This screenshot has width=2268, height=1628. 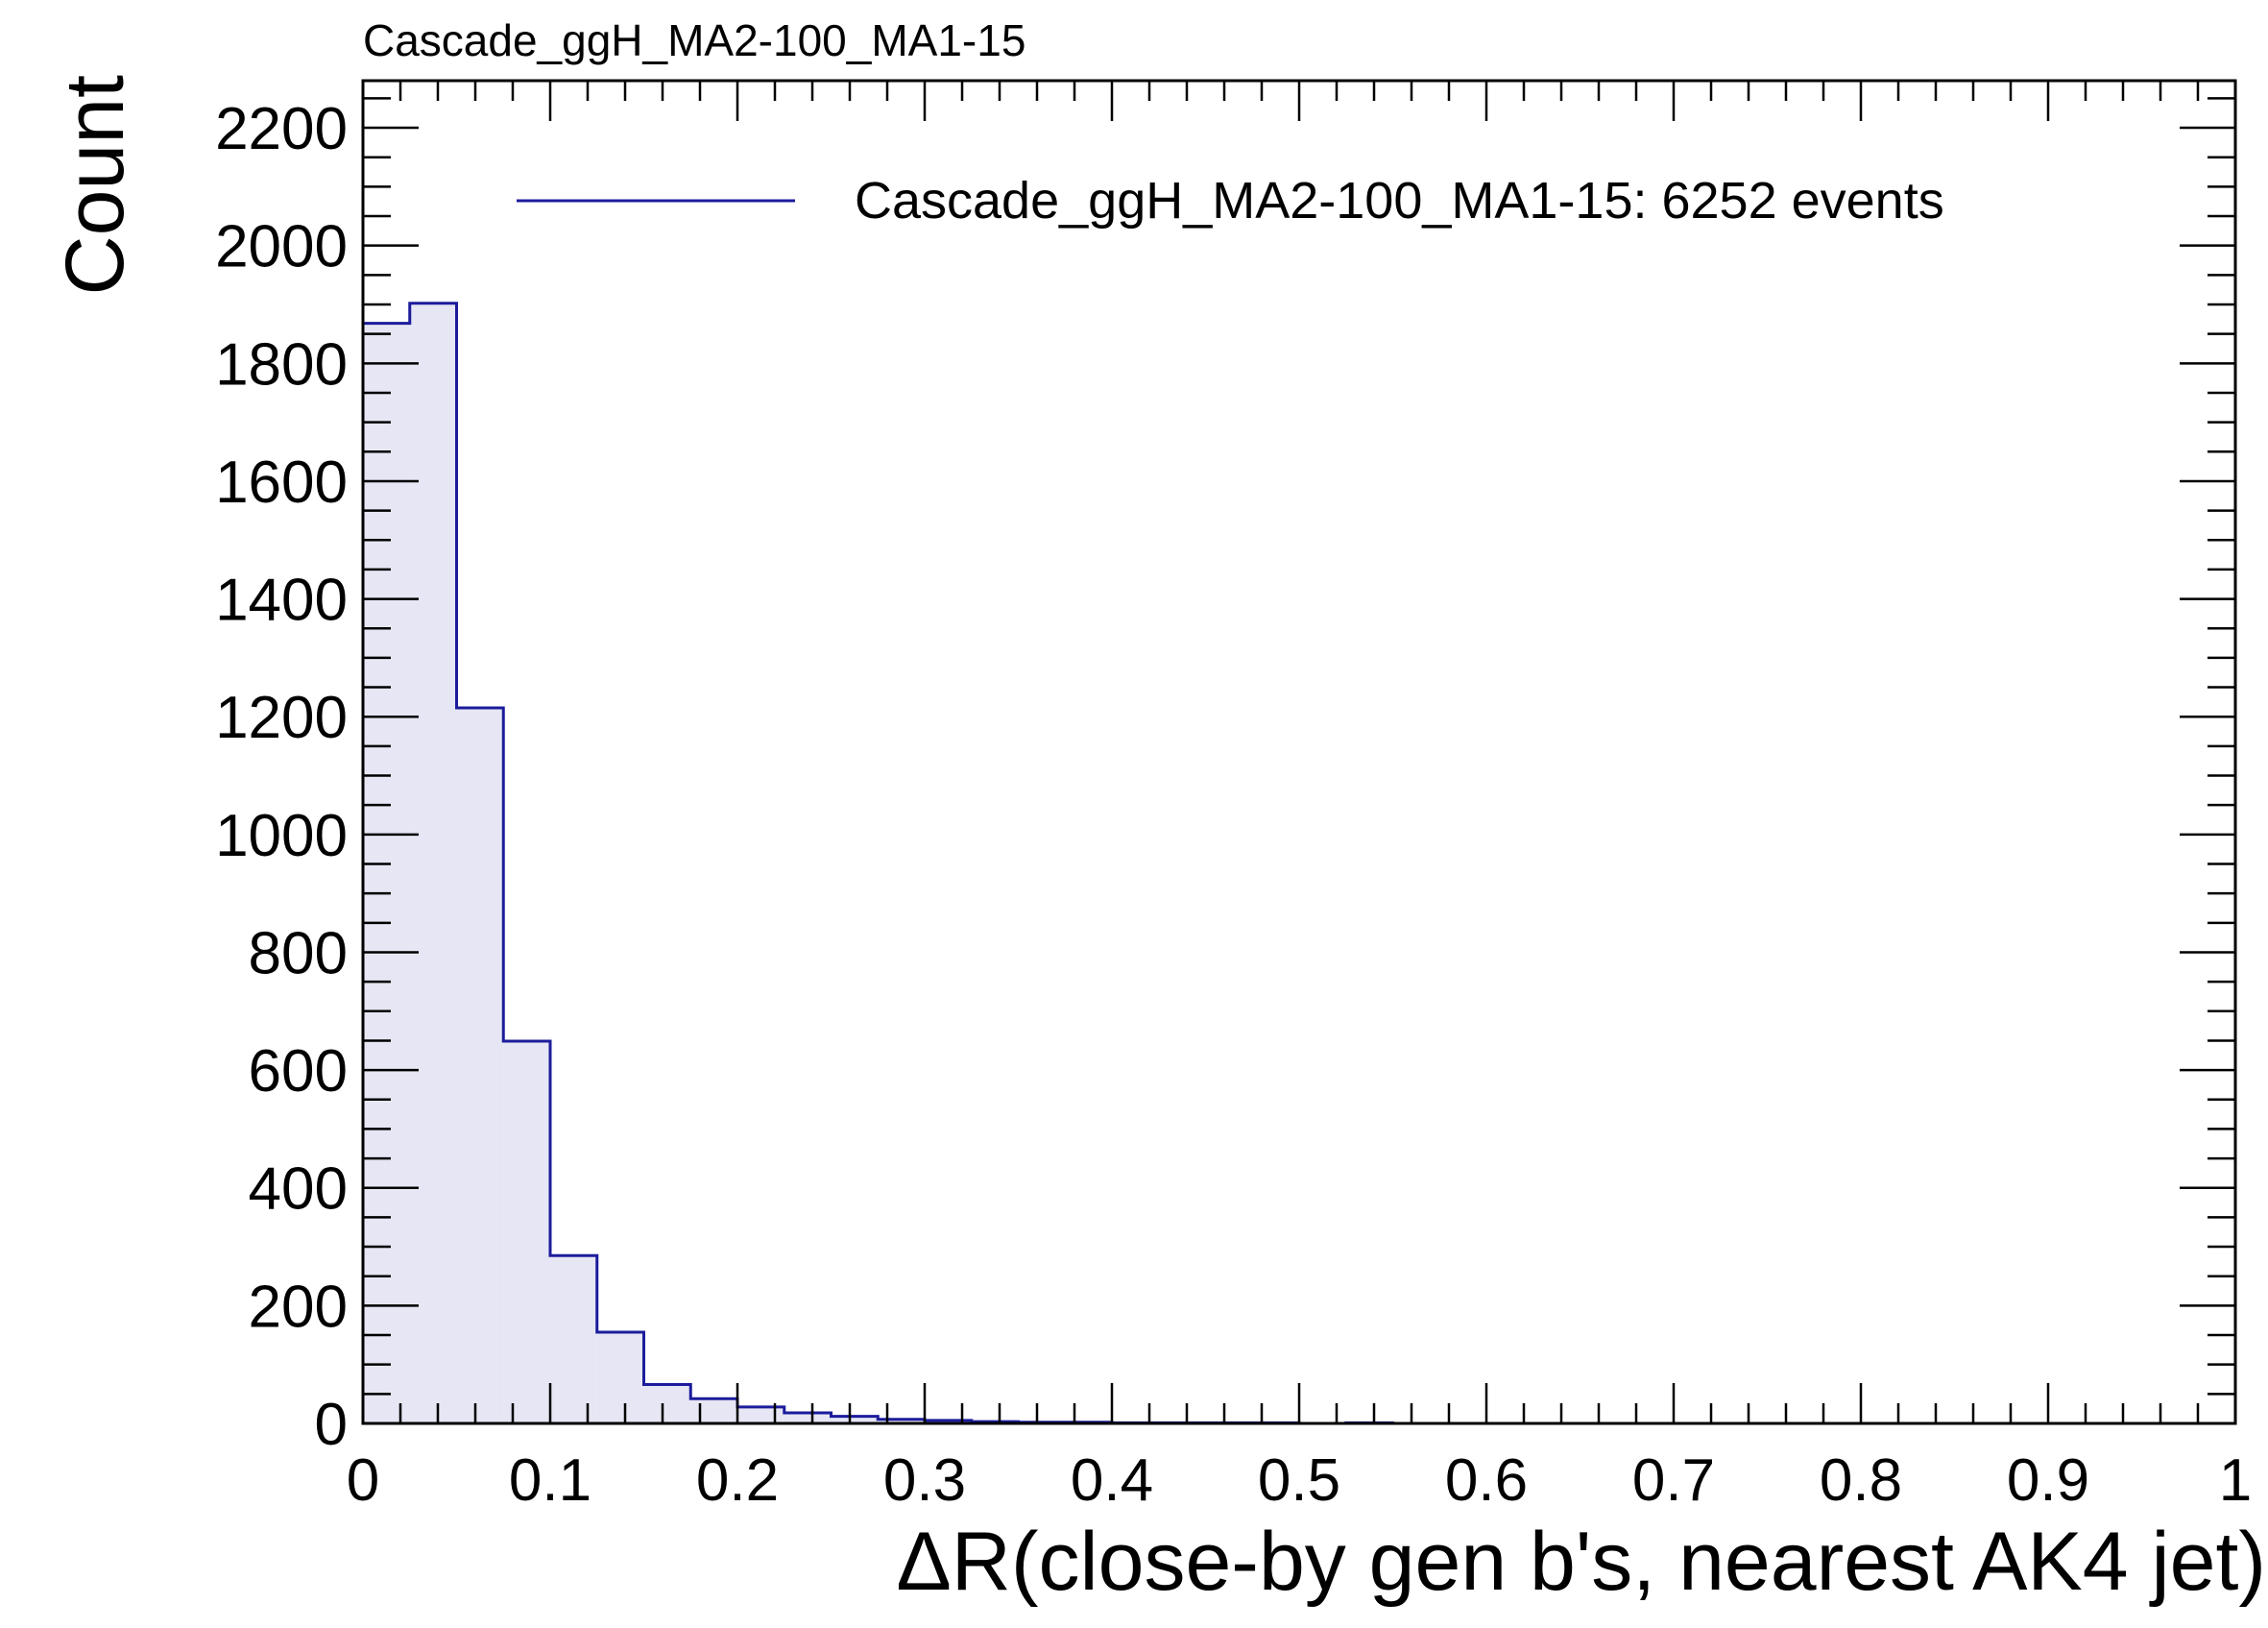 I want to click on y-tick-label: 1000, so click(x=282, y=836).